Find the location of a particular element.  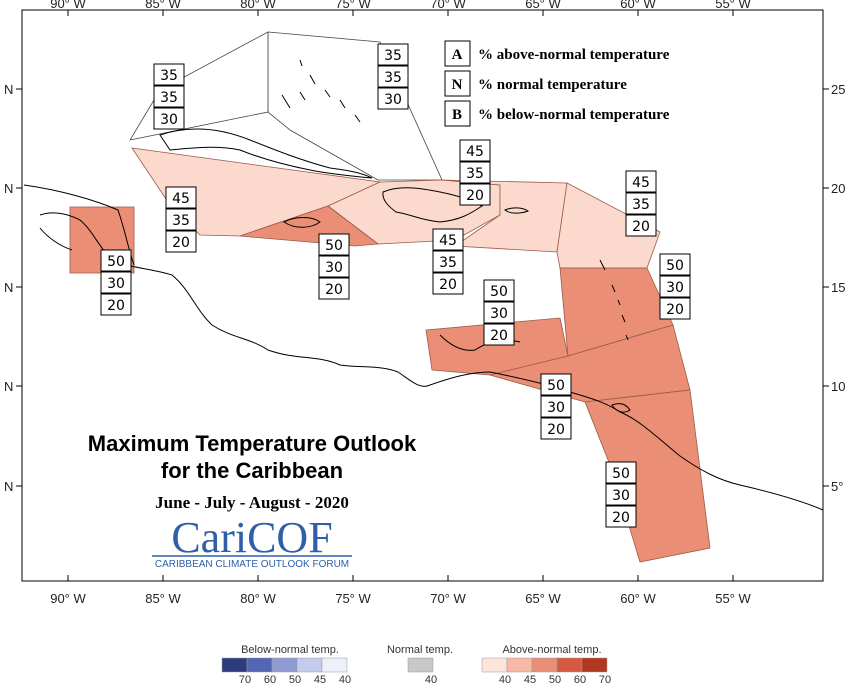

colorbar-normal-label: 40 is located at coordinates (431, 679).